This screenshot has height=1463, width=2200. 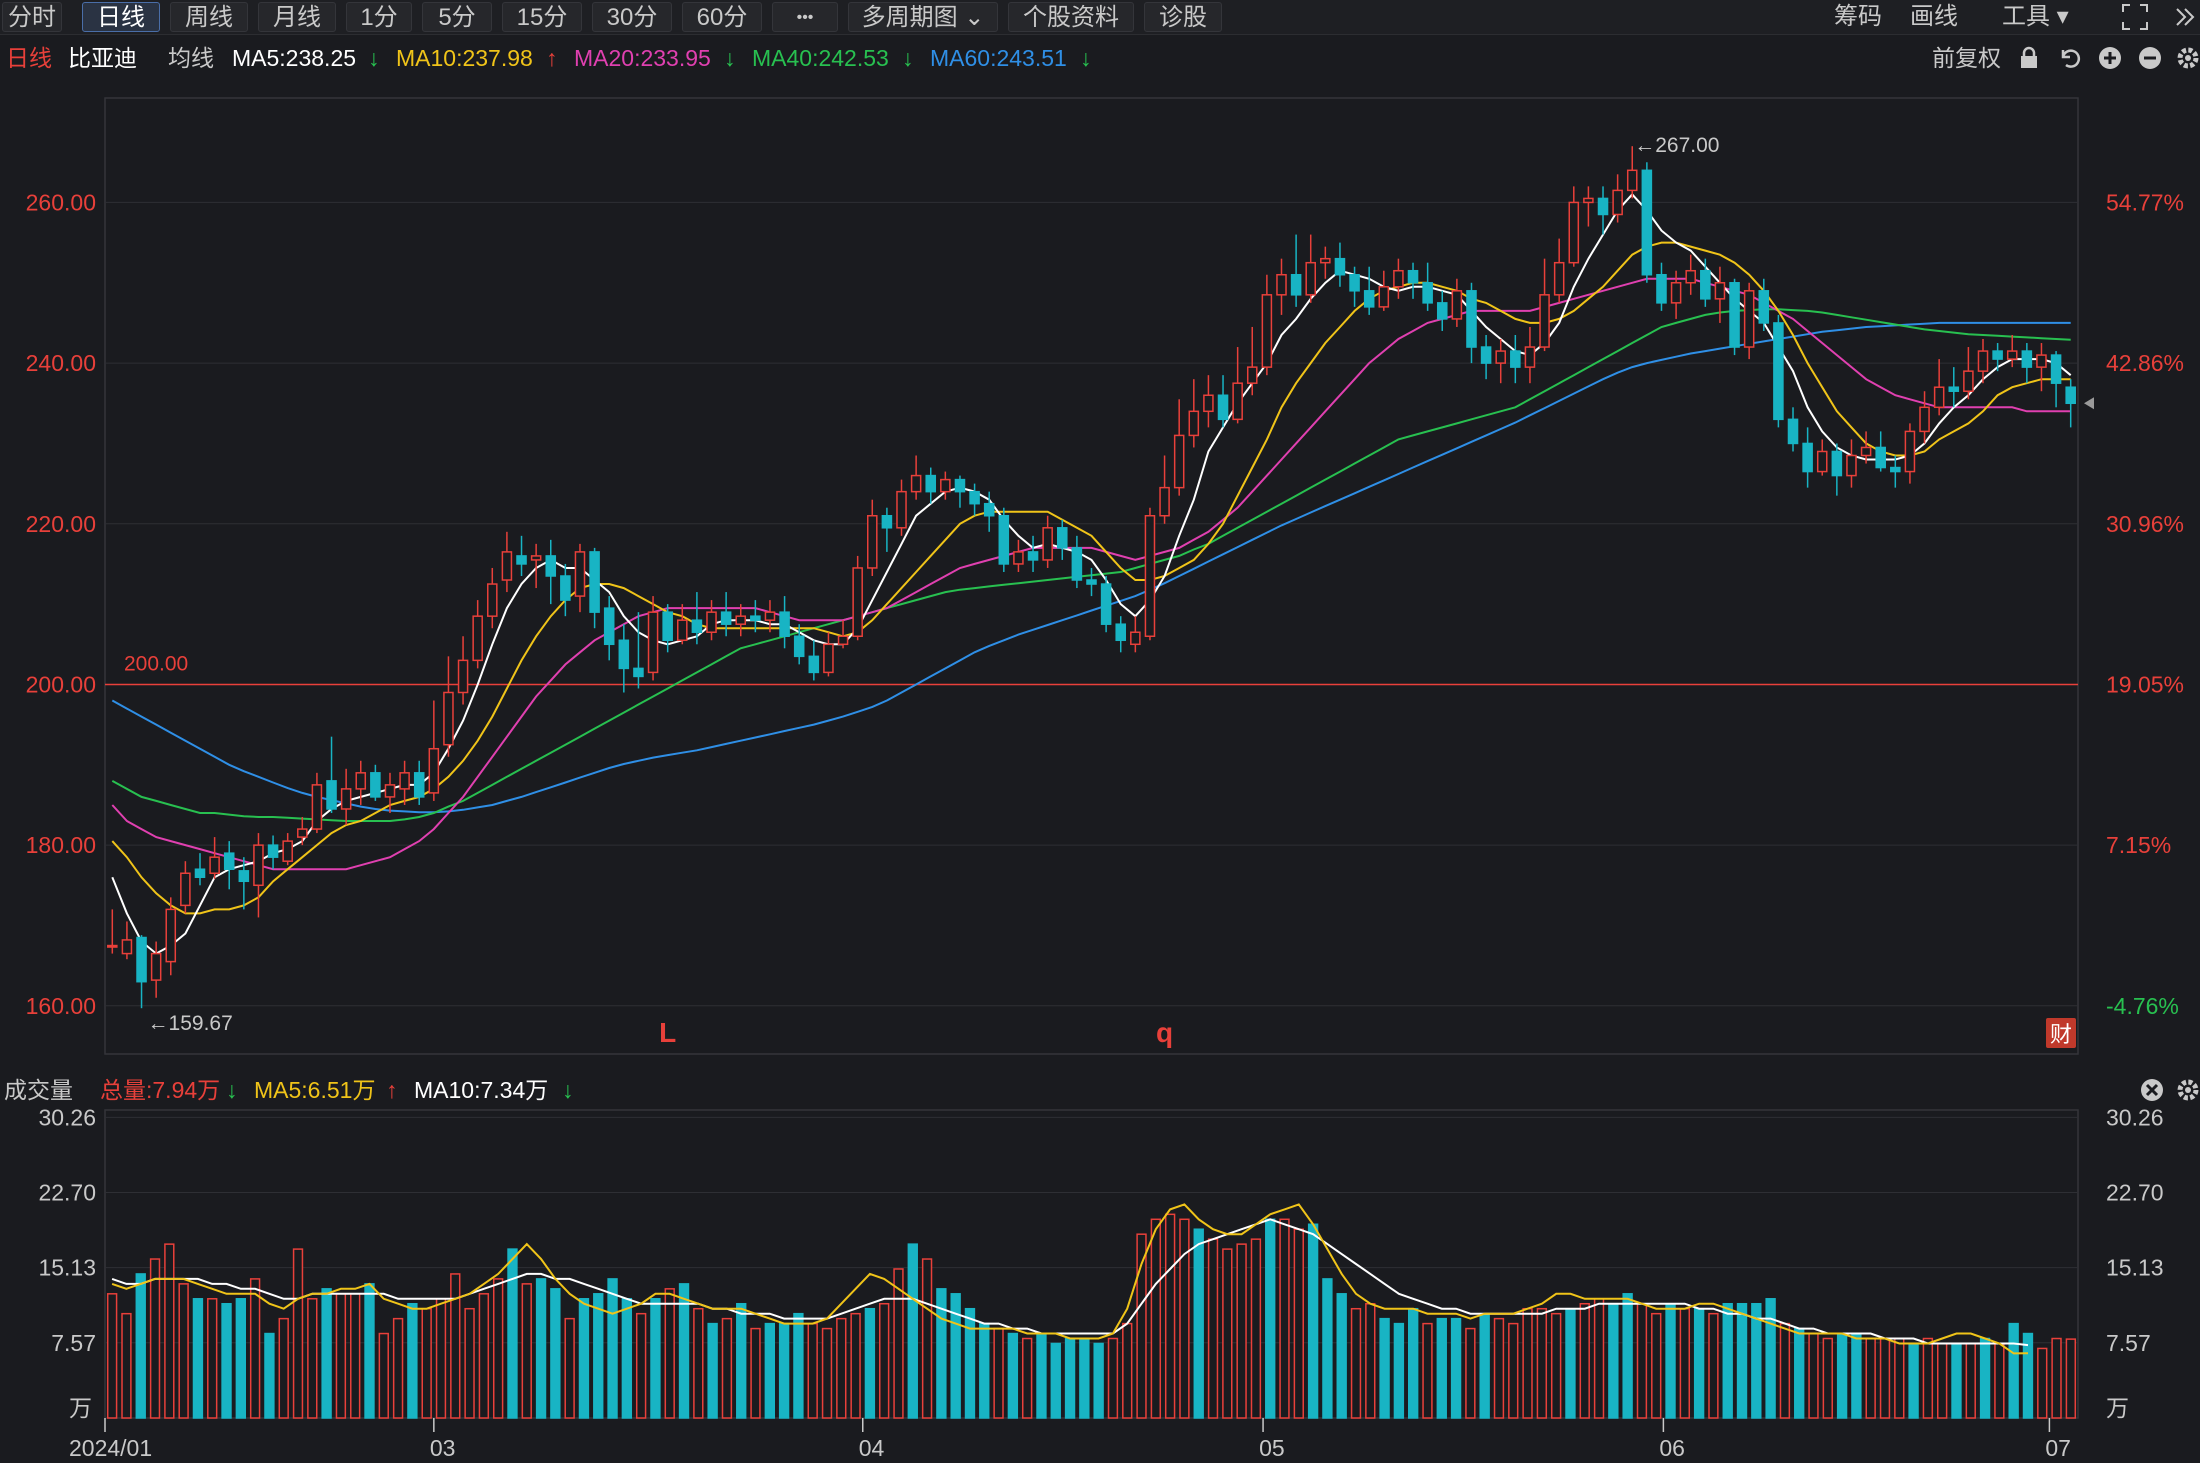 I want to click on draw-line-tool: 画线, so click(x=1934, y=16).